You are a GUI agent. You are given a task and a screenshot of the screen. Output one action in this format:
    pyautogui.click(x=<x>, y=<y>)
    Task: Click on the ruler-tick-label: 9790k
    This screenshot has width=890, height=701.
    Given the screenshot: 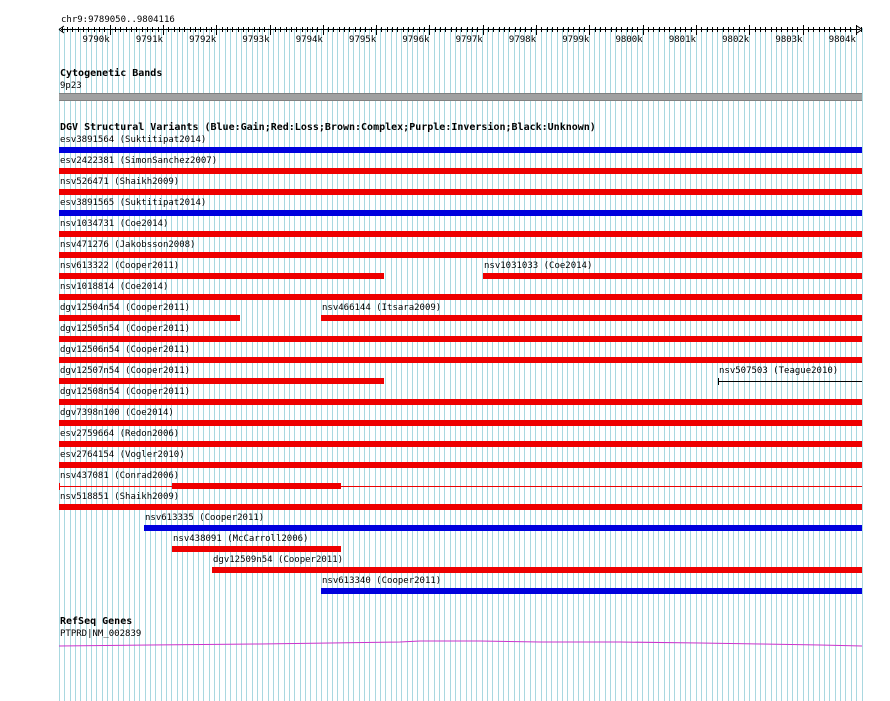 What is the action you would take?
    pyautogui.click(x=96, y=40)
    